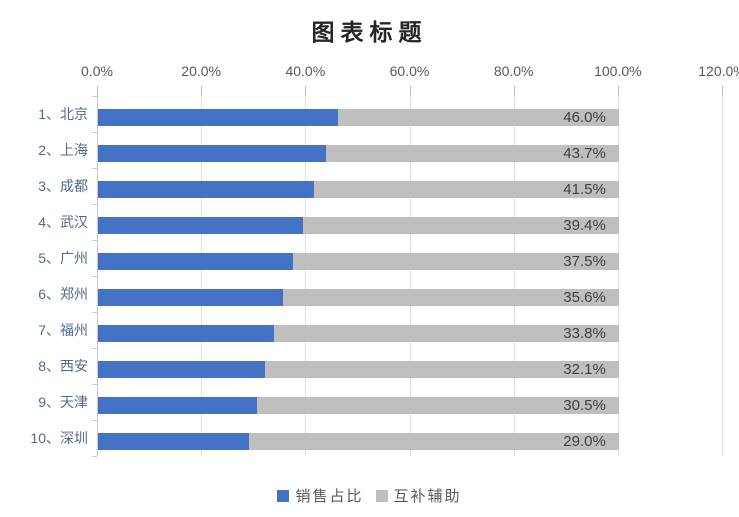 The height and width of the screenshot is (517, 739). I want to click on bar-row: 46.0%, so click(358, 117).